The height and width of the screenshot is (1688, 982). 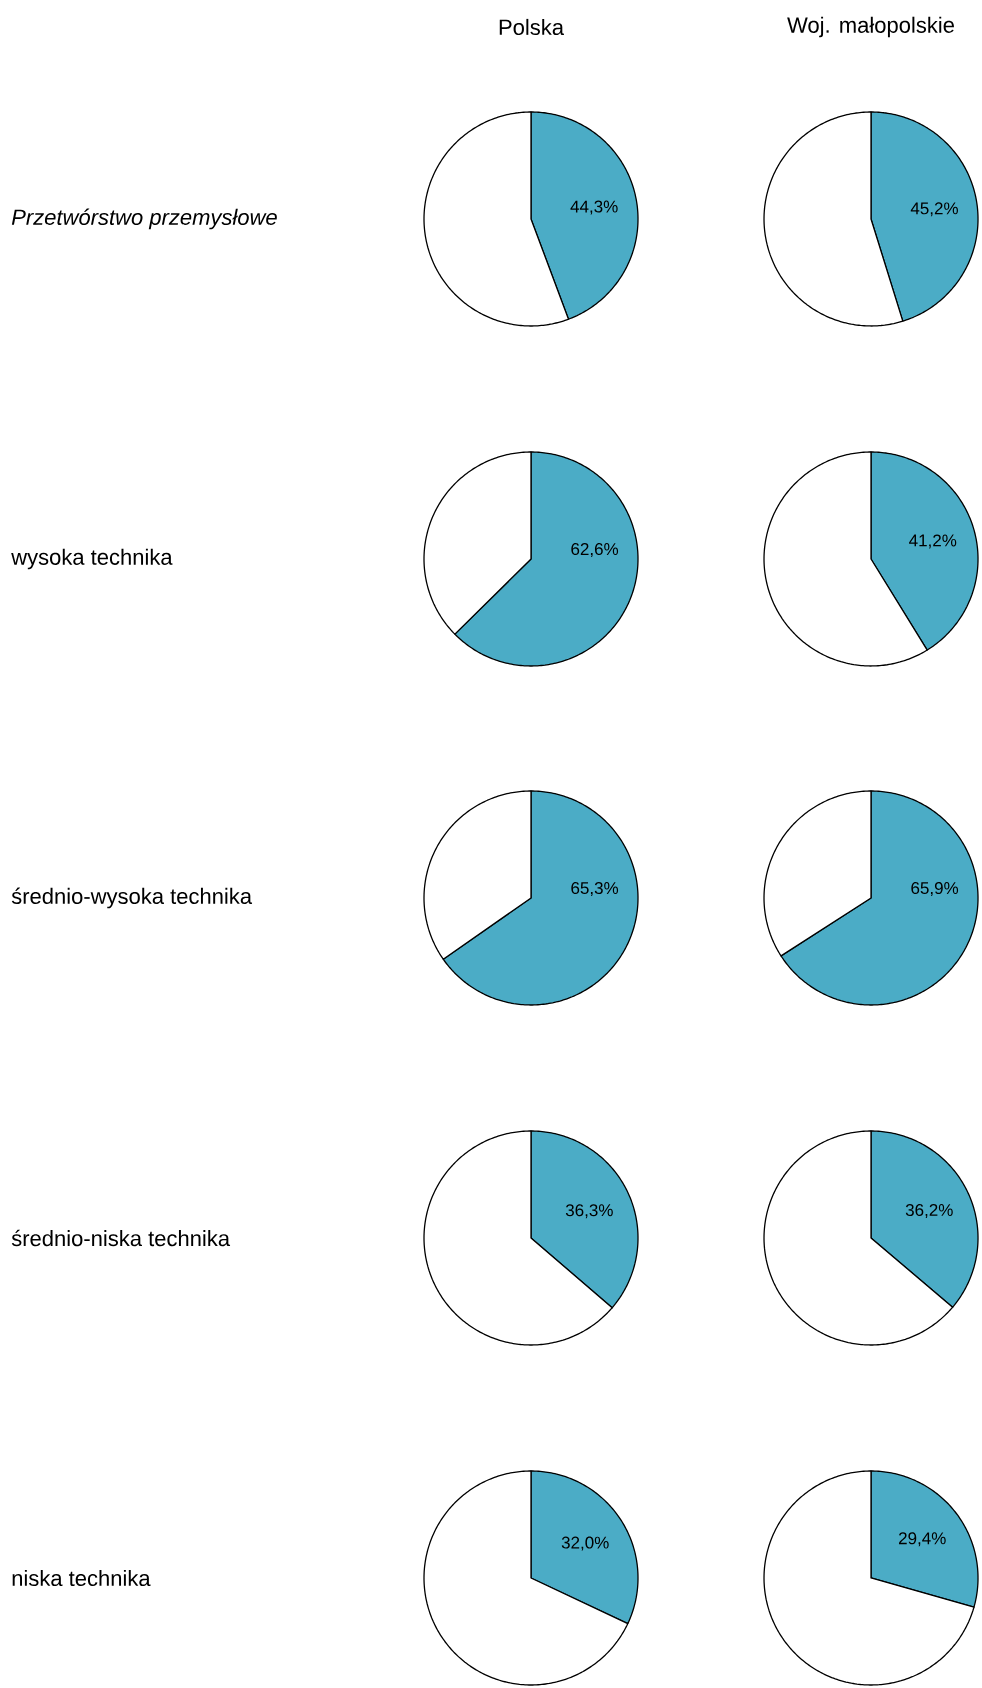 What do you see at coordinates (935, 889) in the screenshot?
I see `data-label: 65,9%` at bounding box center [935, 889].